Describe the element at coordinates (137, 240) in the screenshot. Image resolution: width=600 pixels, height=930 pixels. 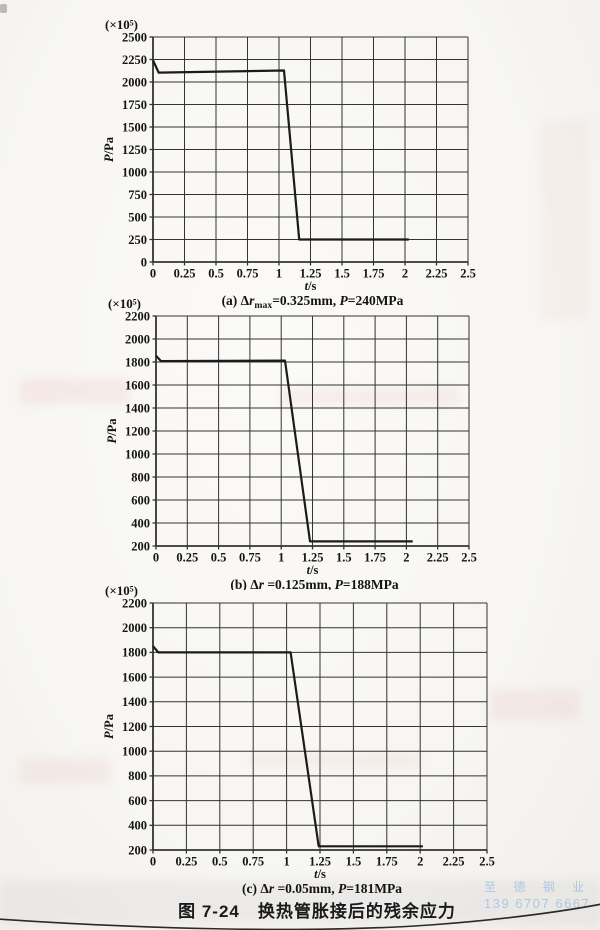
I see `svg-text: 250` at that location.